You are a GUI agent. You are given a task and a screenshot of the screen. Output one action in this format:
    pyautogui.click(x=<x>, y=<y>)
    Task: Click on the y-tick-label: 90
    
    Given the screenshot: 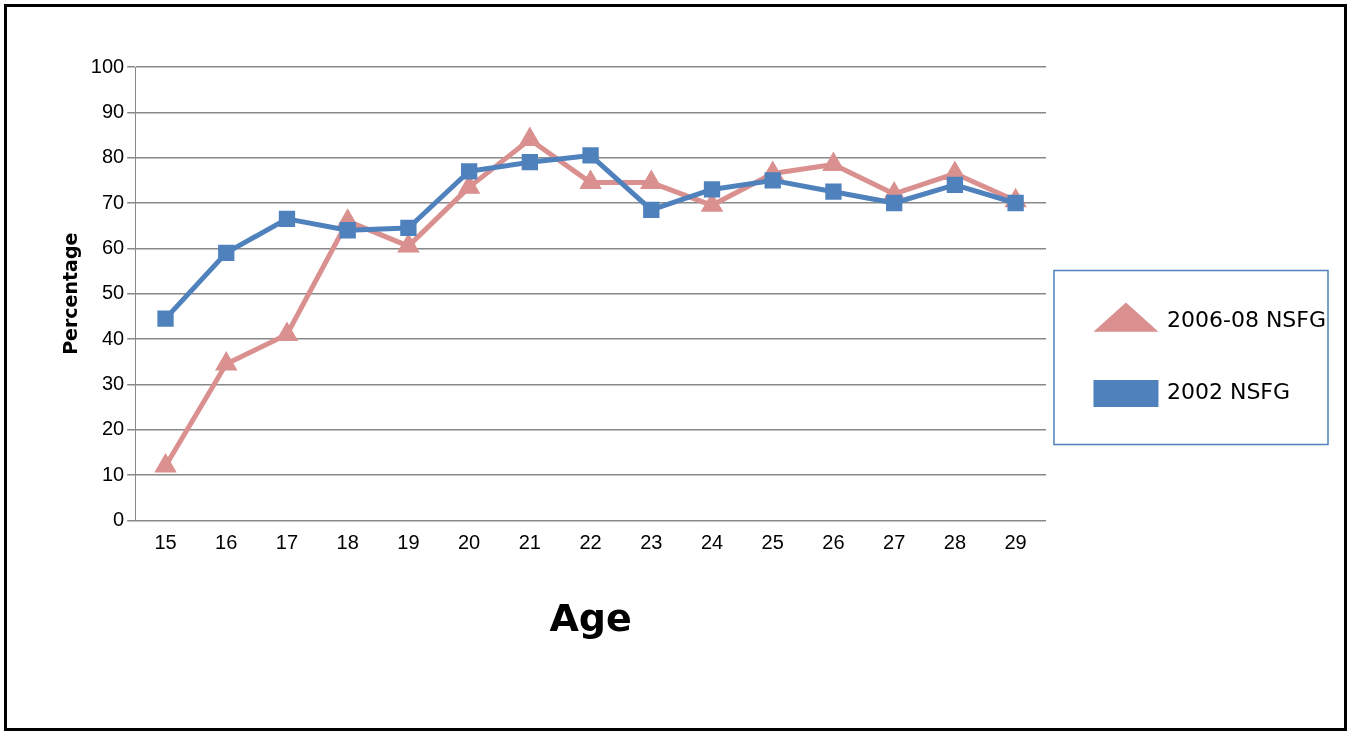 What is the action you would take?
    pyautogui.click(x=113, y=110)
    